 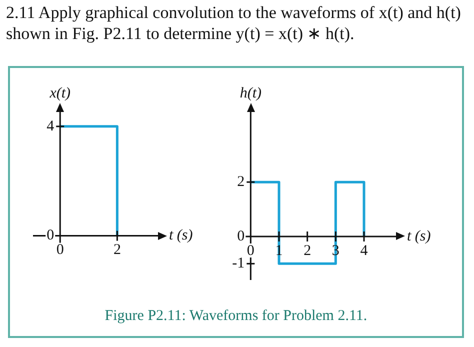 What do you see at coordinates (234, 23) in the screenshot?
I see `text: 2.11 Apply graphical convolution to the waveforms of x(t) and h(t) shown in Fig. P2.11 to determine y(t) = x(t) ∗ h(t).` at bounding box center [234, 23].